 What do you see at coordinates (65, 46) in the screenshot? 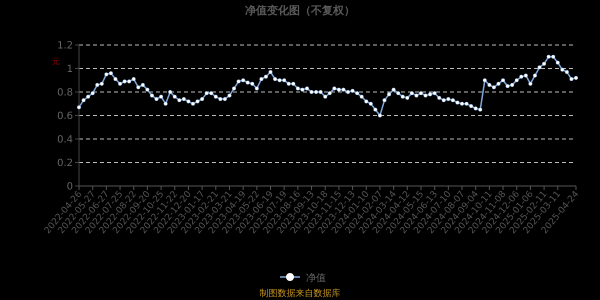
I see `y-tick-label: 1.2` at bounding box center [65, 46].